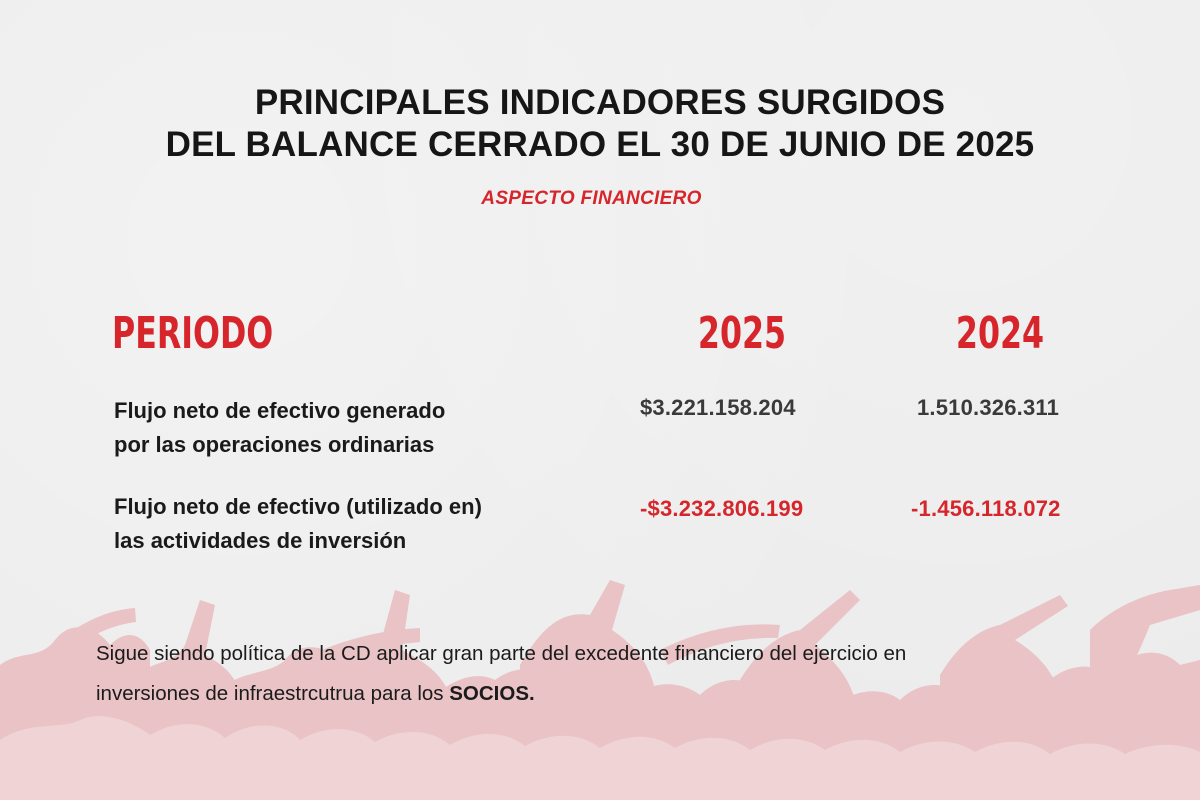 Image resolution: width=1200 pixels, height=800 pixels. Describe the element at coordinates (988, 407) in the screenshot. I see `row-operaciones-2024-value: 1.510.326.311` at that location.